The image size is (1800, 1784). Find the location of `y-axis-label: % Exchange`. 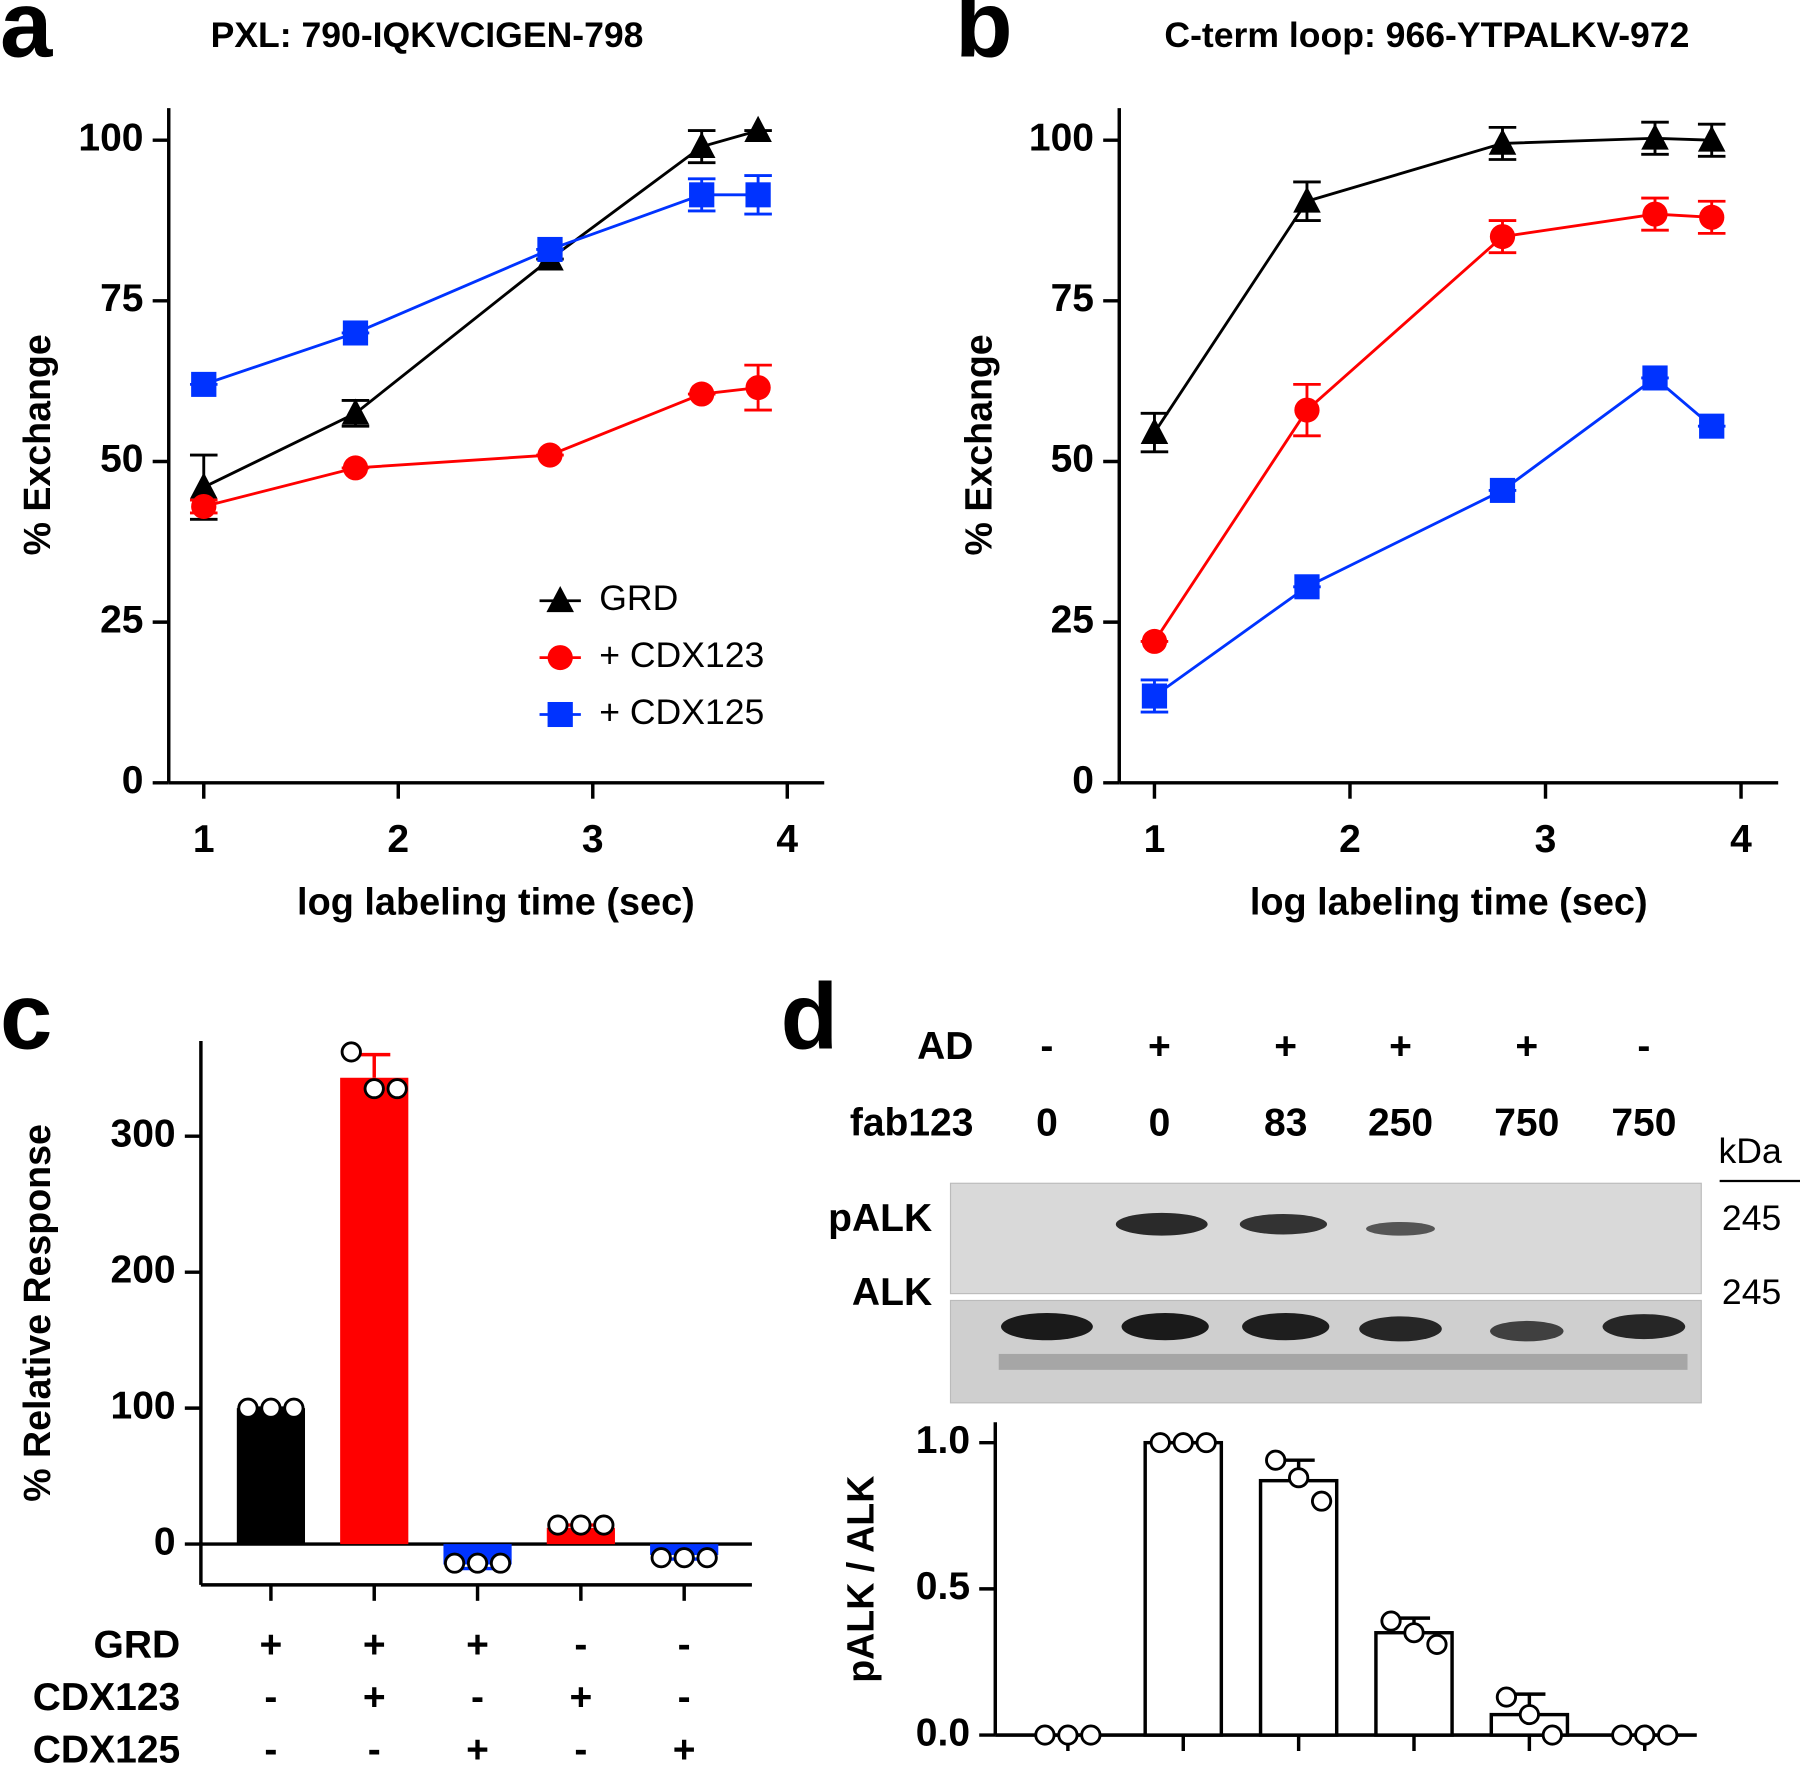

y-axis-label: % Exchange is located at coordinates (37, 444).